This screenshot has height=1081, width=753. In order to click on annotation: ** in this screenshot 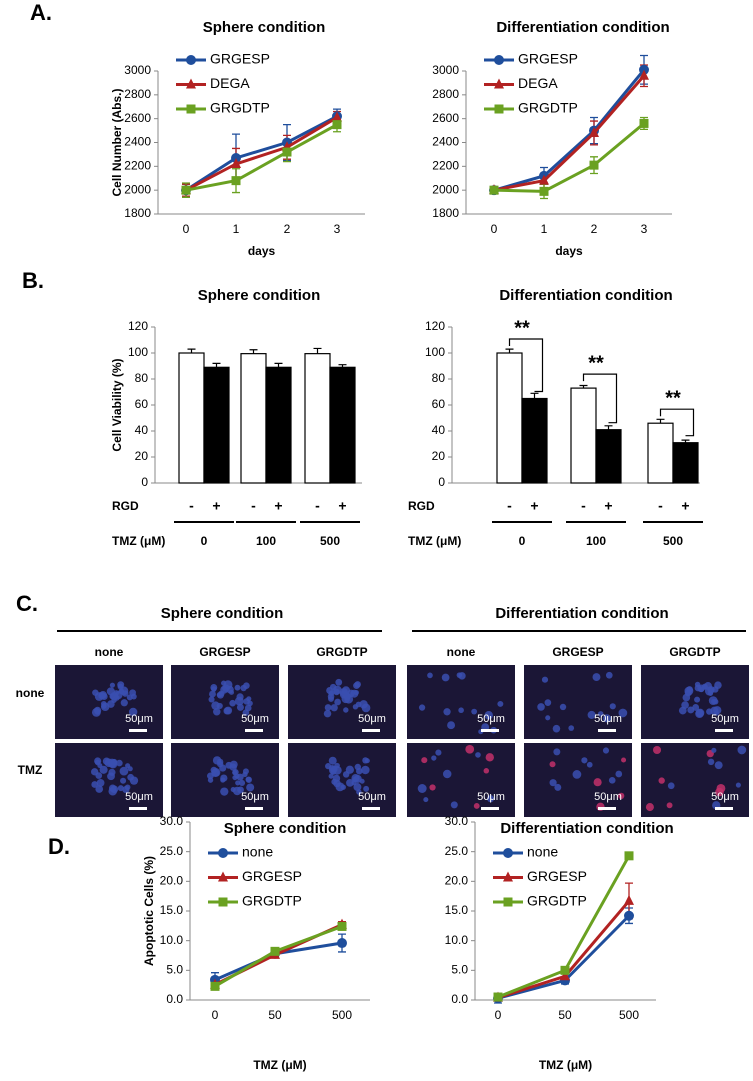, I will do `click(673, 398)`.